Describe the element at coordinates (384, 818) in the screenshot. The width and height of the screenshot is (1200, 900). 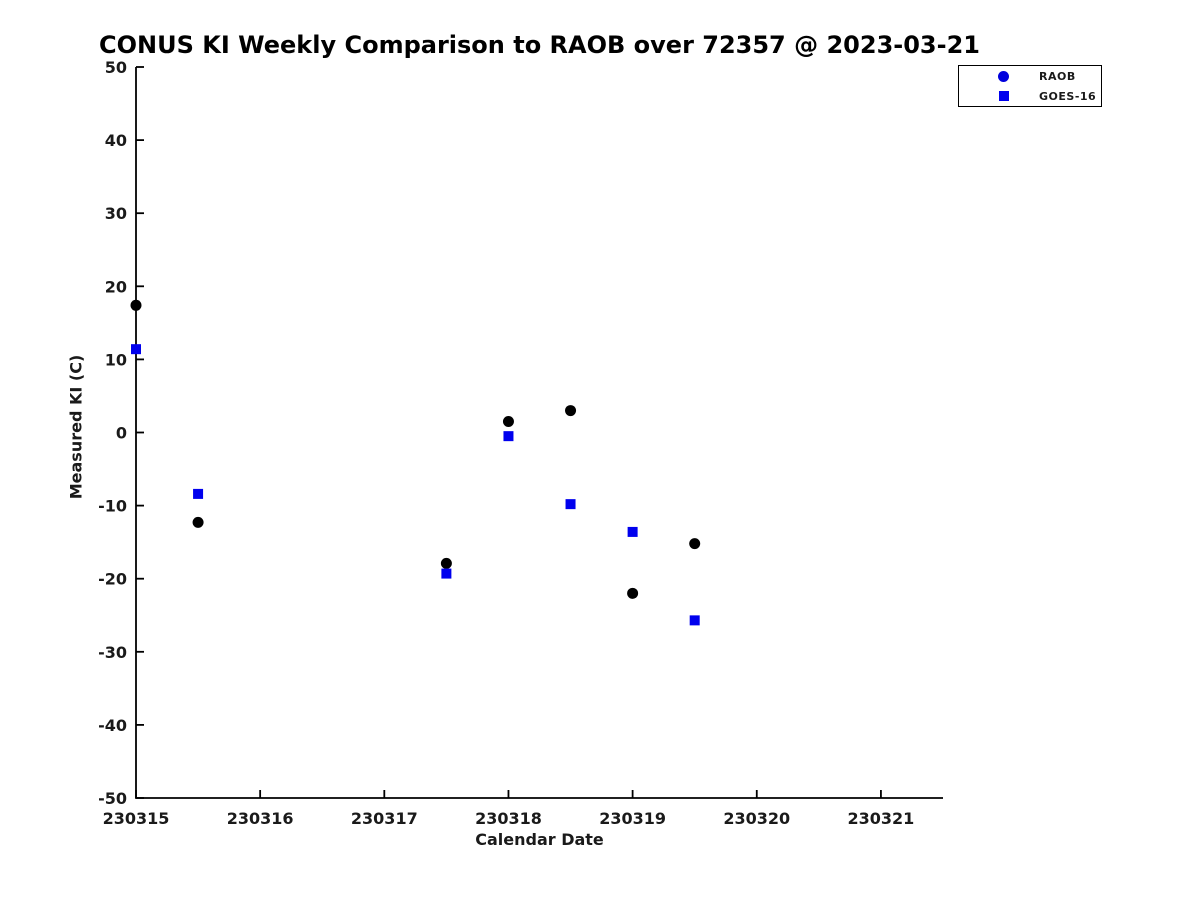
I see `x-tick-label: 230317` at that location.